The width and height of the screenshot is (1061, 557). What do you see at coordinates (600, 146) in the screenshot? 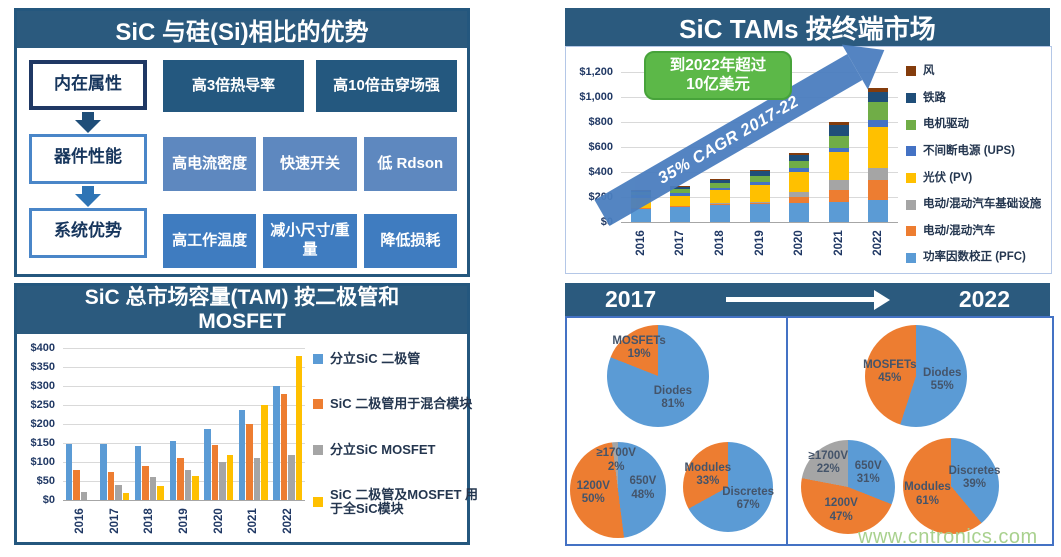
I see `y-axis-tick: $600` at bounding box center [600, 146].